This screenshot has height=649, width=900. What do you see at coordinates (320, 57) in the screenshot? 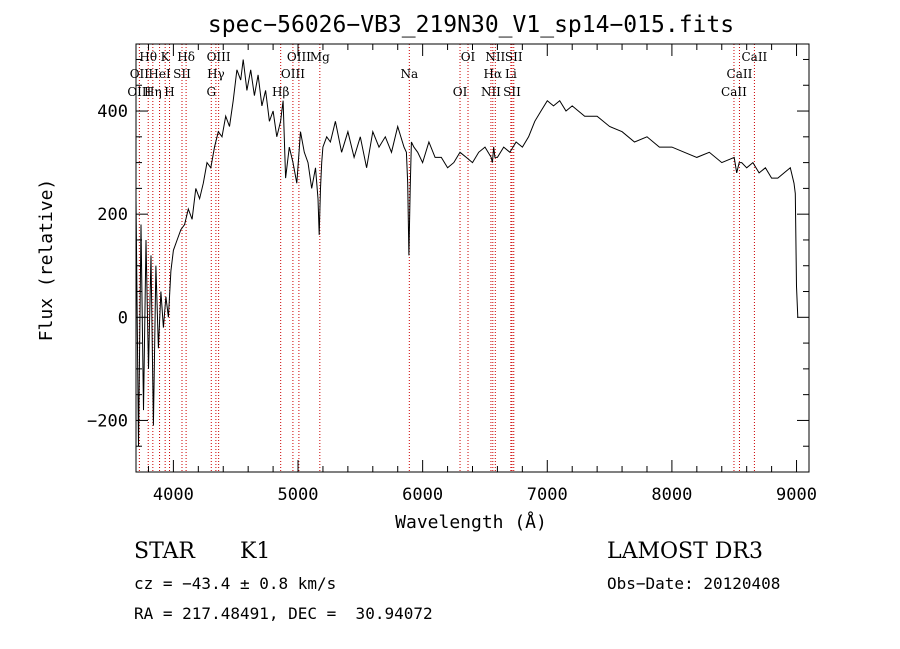
I see `spectral-line-label: Mg` at bounding box center [320, 57].